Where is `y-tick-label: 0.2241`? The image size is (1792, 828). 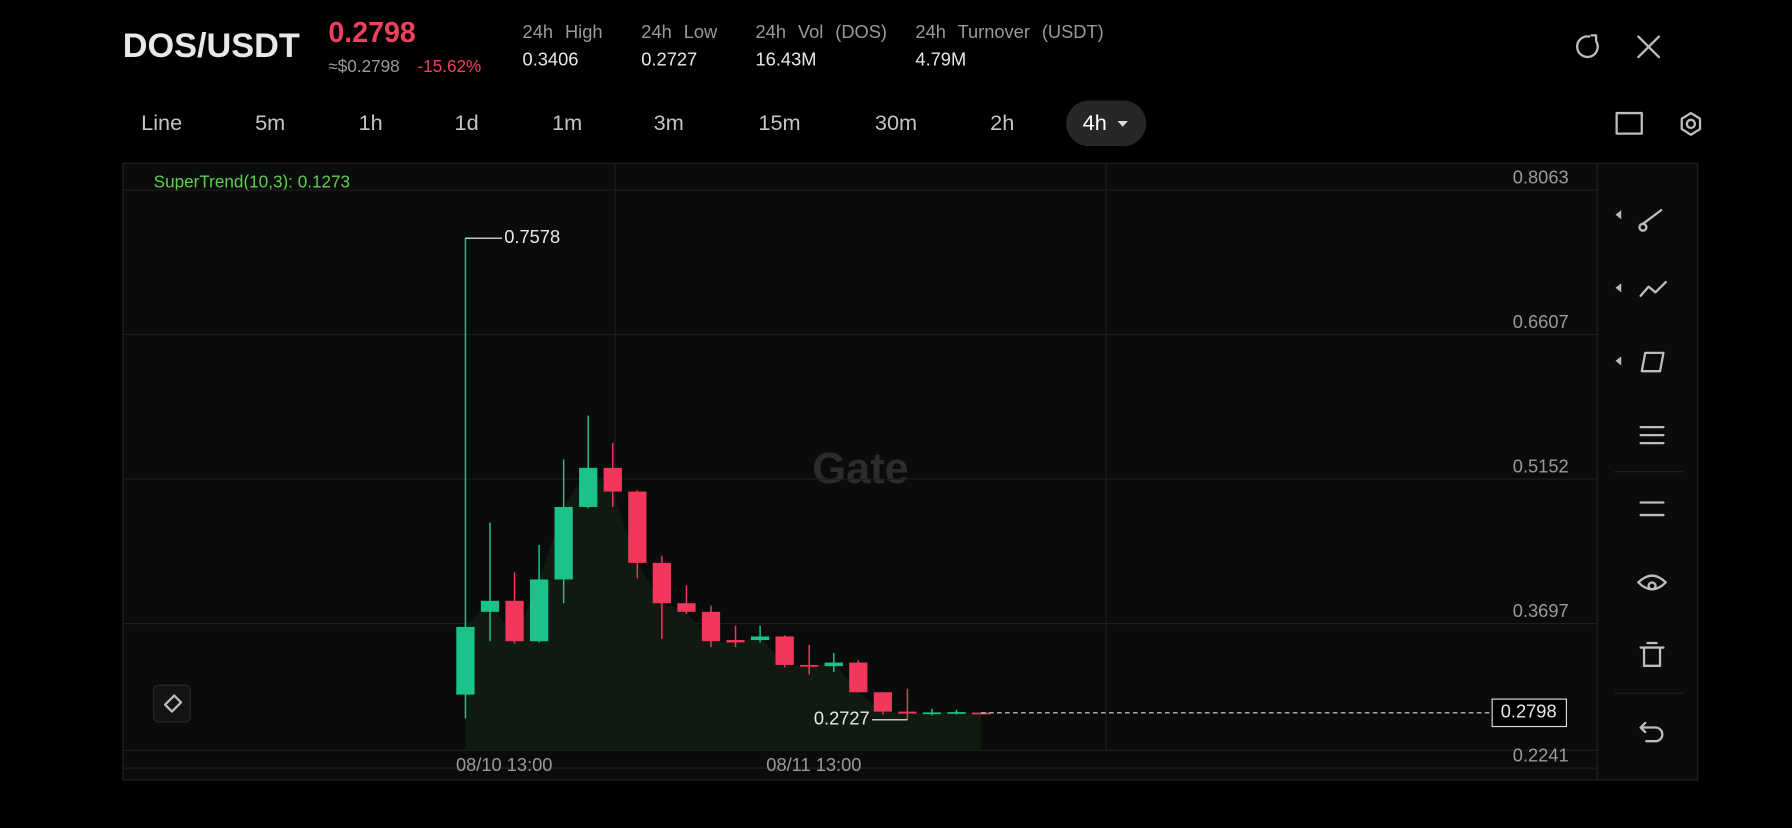 y-tick-label: 0.2241 is located at coordinates (1541, 755).